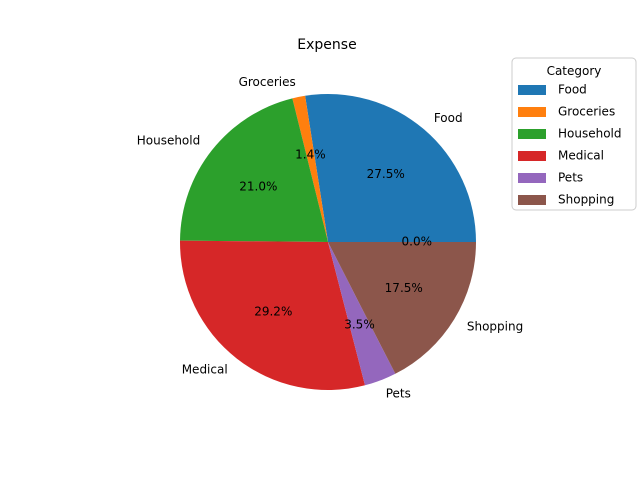 The height and width of the screenshot is (480, 640). I want to click on legend-swatch-shopping, so click(532, 200).